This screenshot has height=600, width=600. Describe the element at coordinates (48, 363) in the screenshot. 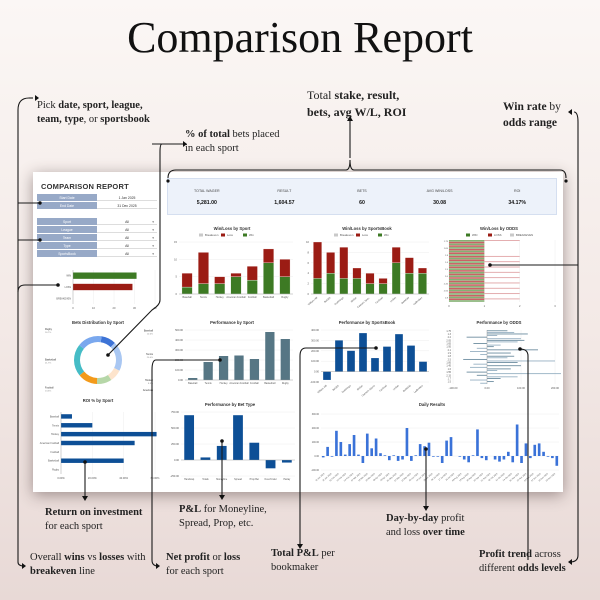

I see `svg-text: 21.7%` at that location.